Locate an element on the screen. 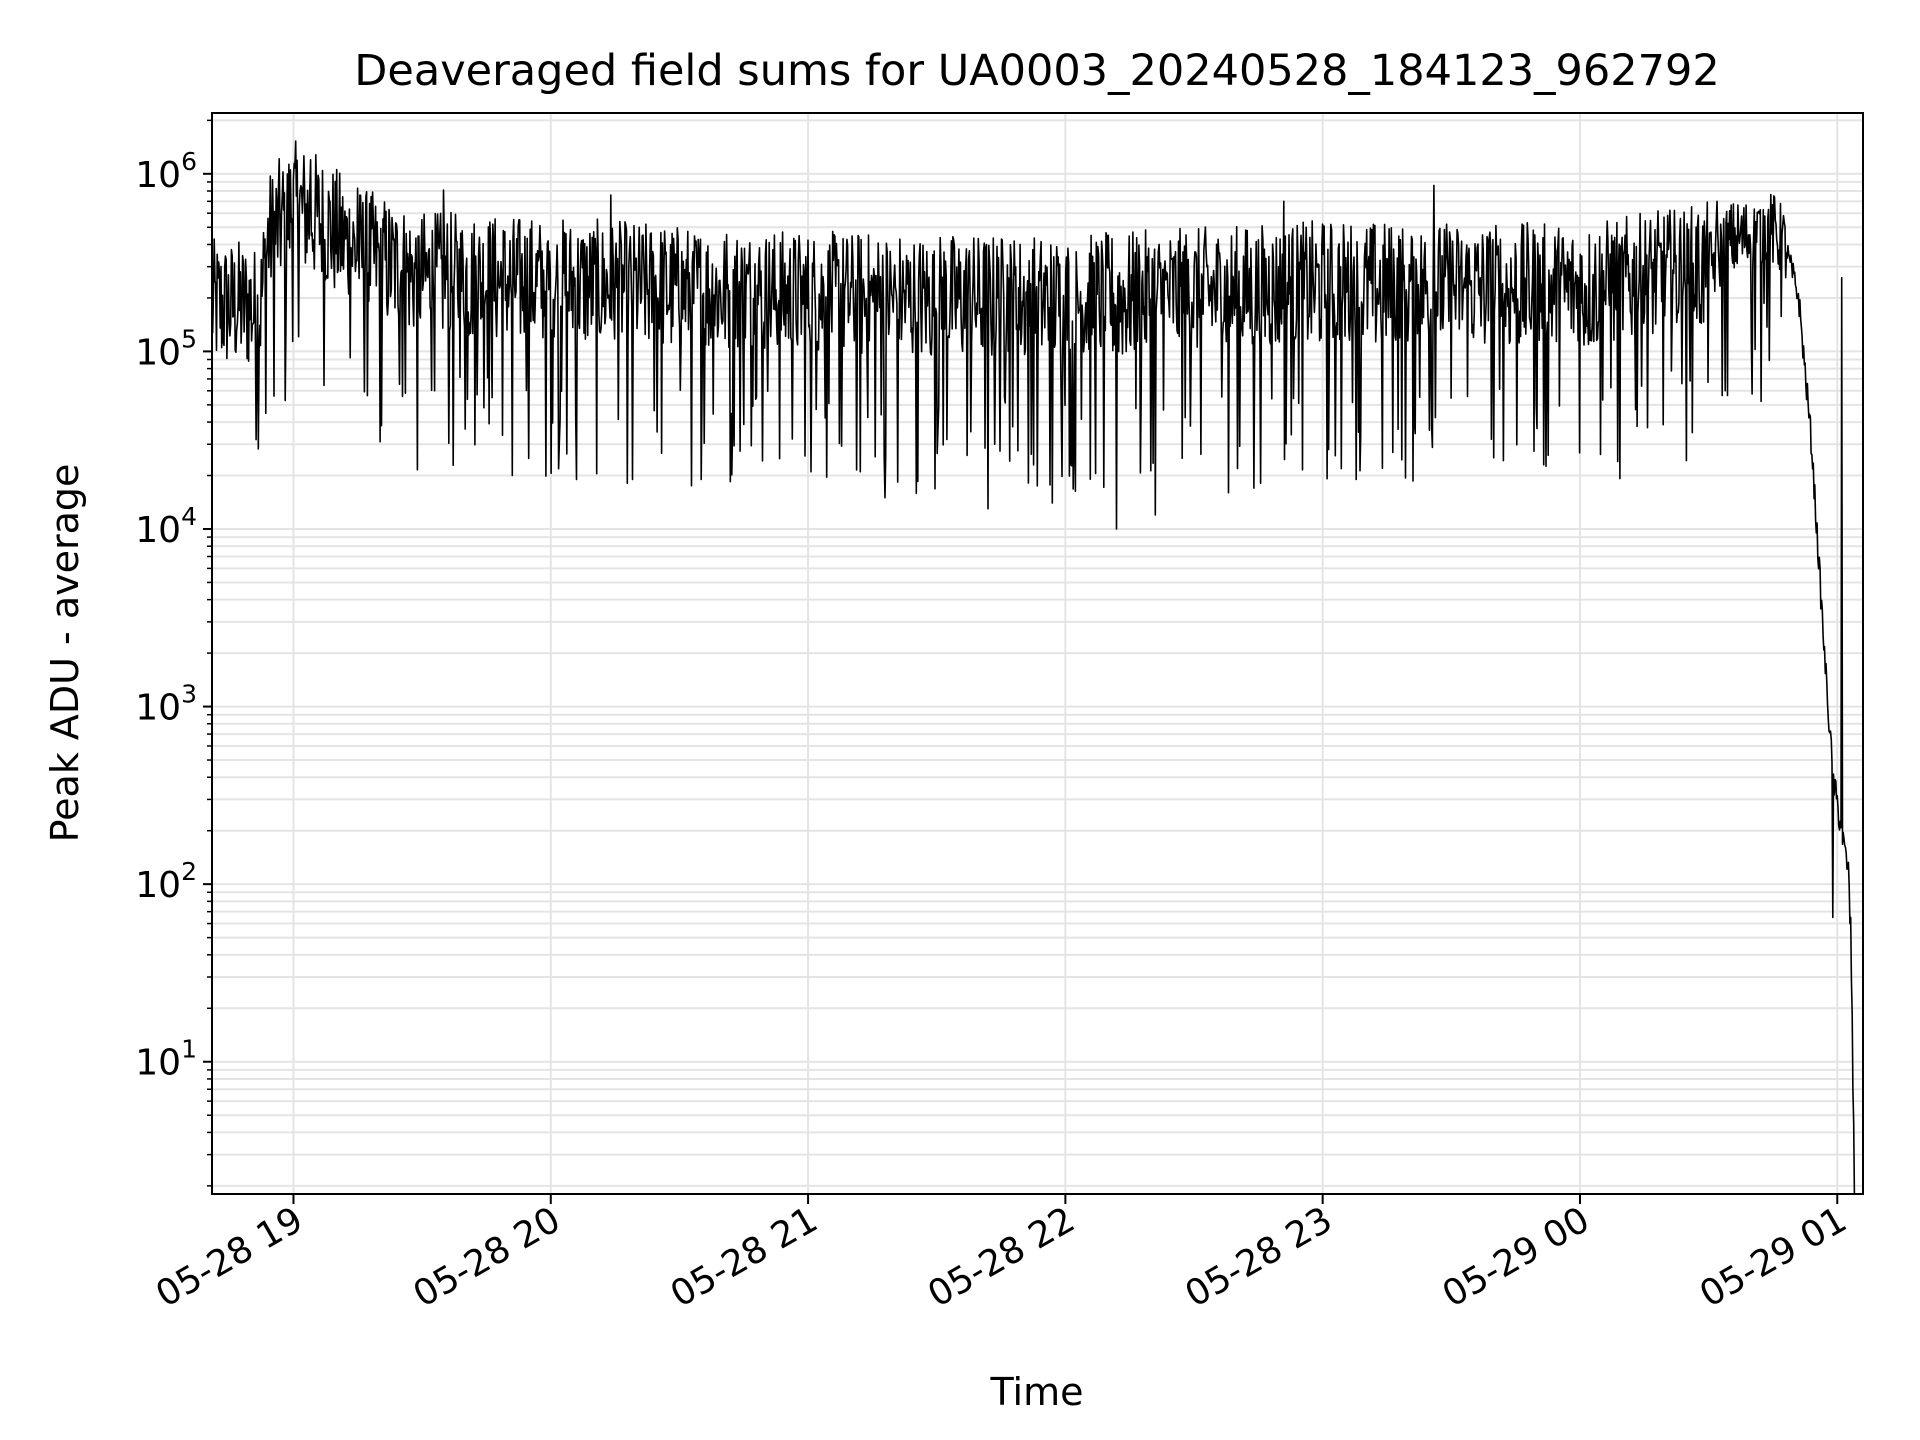 Image resolution: width=1920 pixels, height=1440 pixels. y-tick-label: 10⁴ is located at coordinates (166, 526).